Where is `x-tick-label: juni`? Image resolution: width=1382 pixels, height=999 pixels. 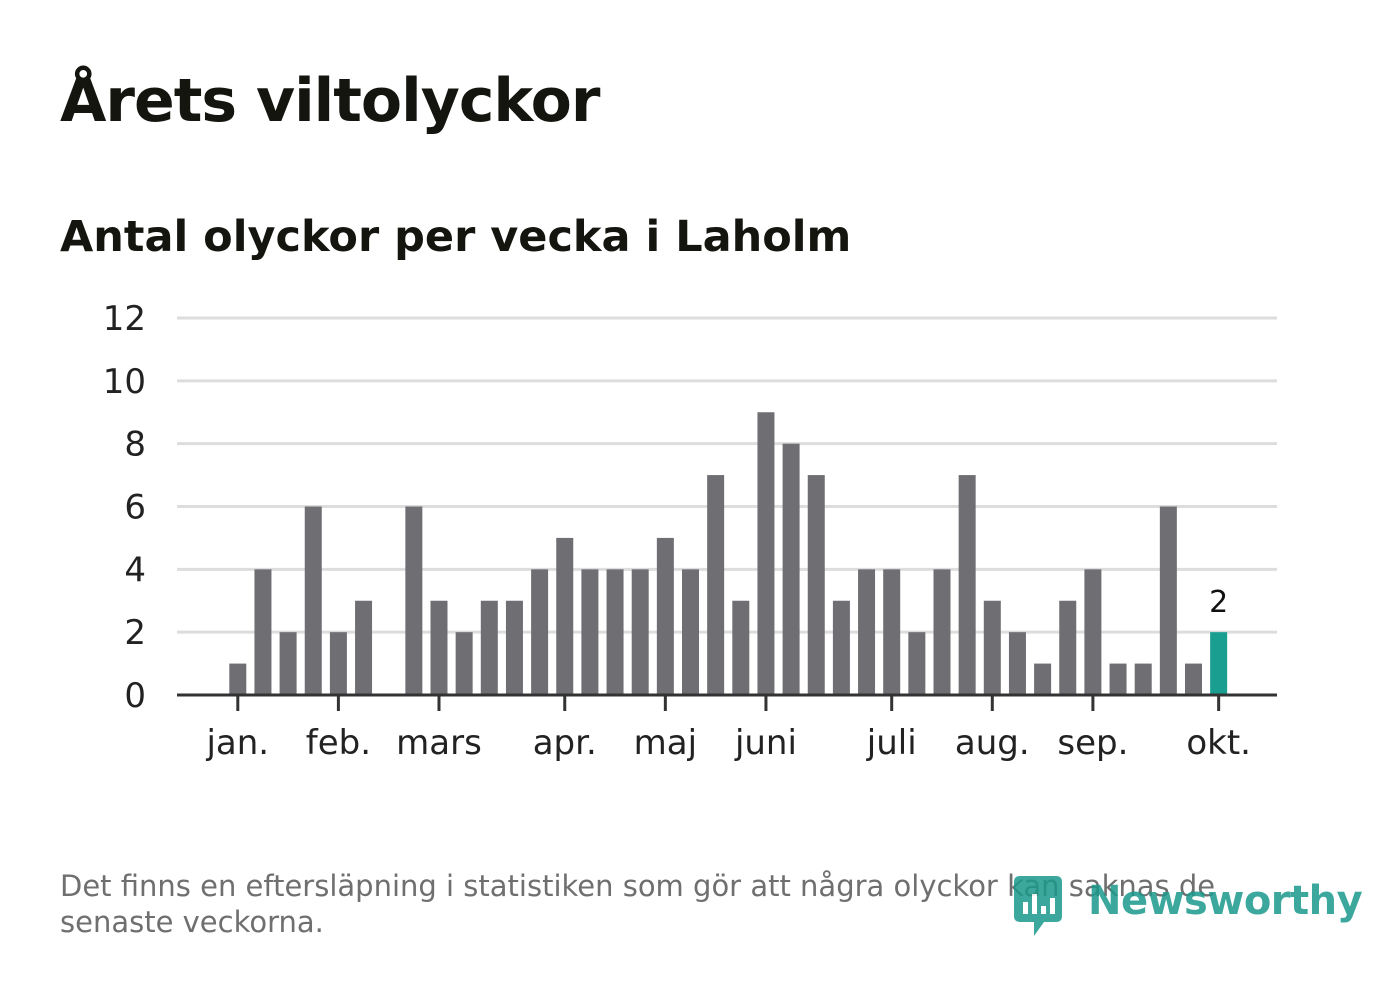 x-tick-label: juni is located at coordinates (765, 743).